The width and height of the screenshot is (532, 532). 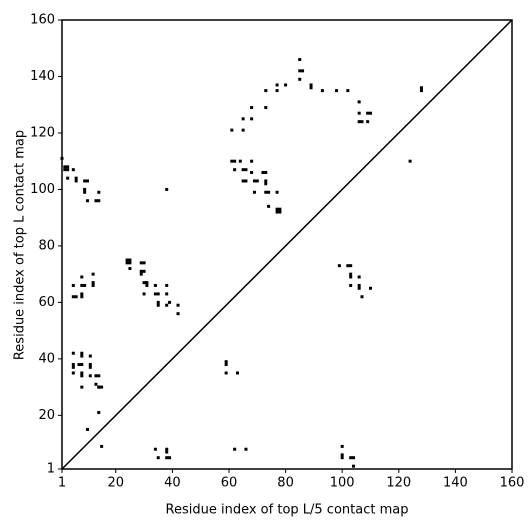 What do you see at coordinates (172, 483) in the screenshot?
I see `x-tick-label: 40` at bounding box center [172, 483].